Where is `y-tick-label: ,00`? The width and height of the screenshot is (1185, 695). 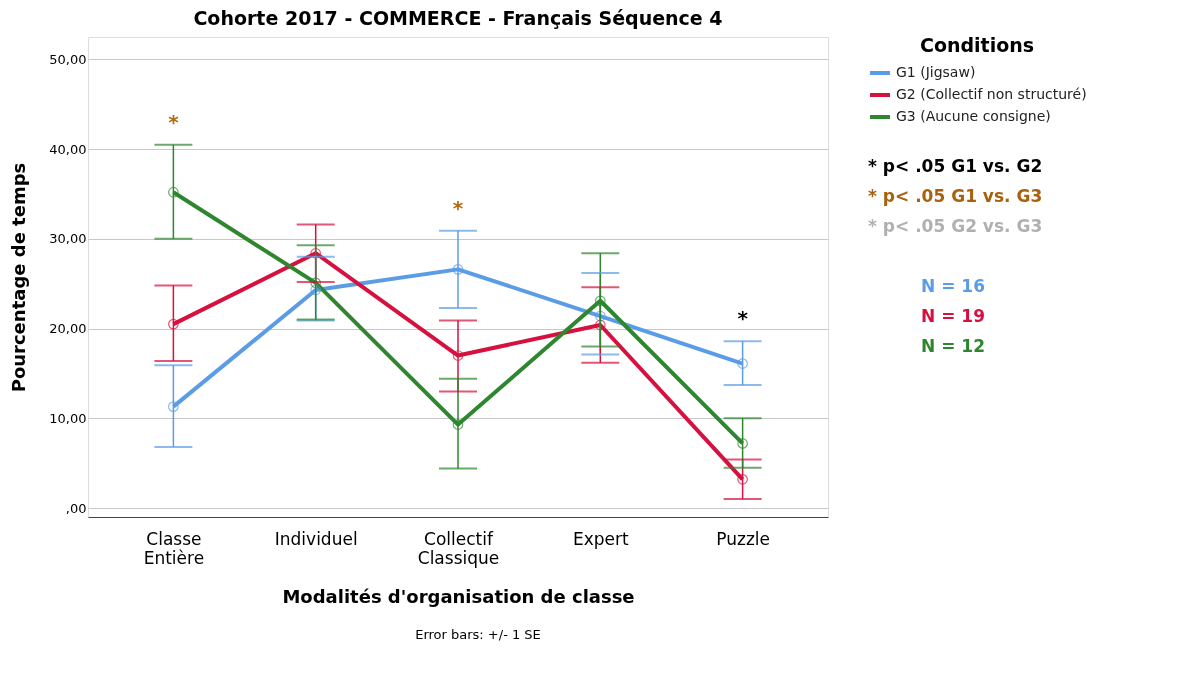
y-tick-label: ,00 is located at coordinates (76, 508).